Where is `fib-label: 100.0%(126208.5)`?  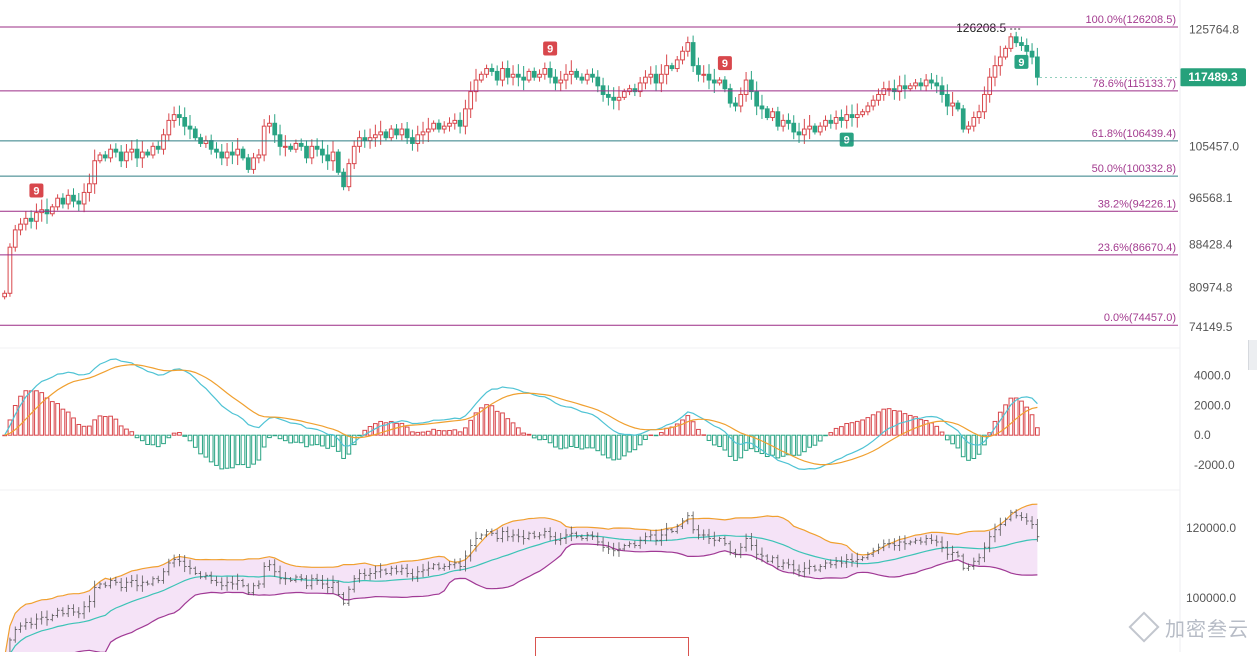
fib-label: 100.0%(126208.5) is located at coordinates (1130, 20).